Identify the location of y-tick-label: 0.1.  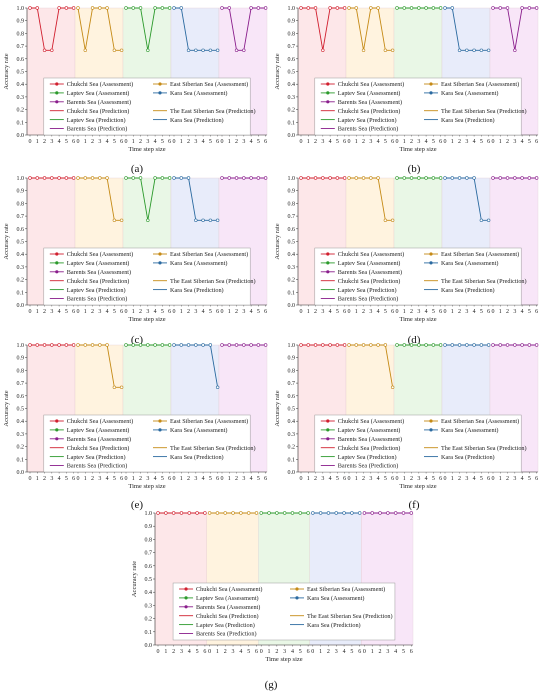
(292, 293).